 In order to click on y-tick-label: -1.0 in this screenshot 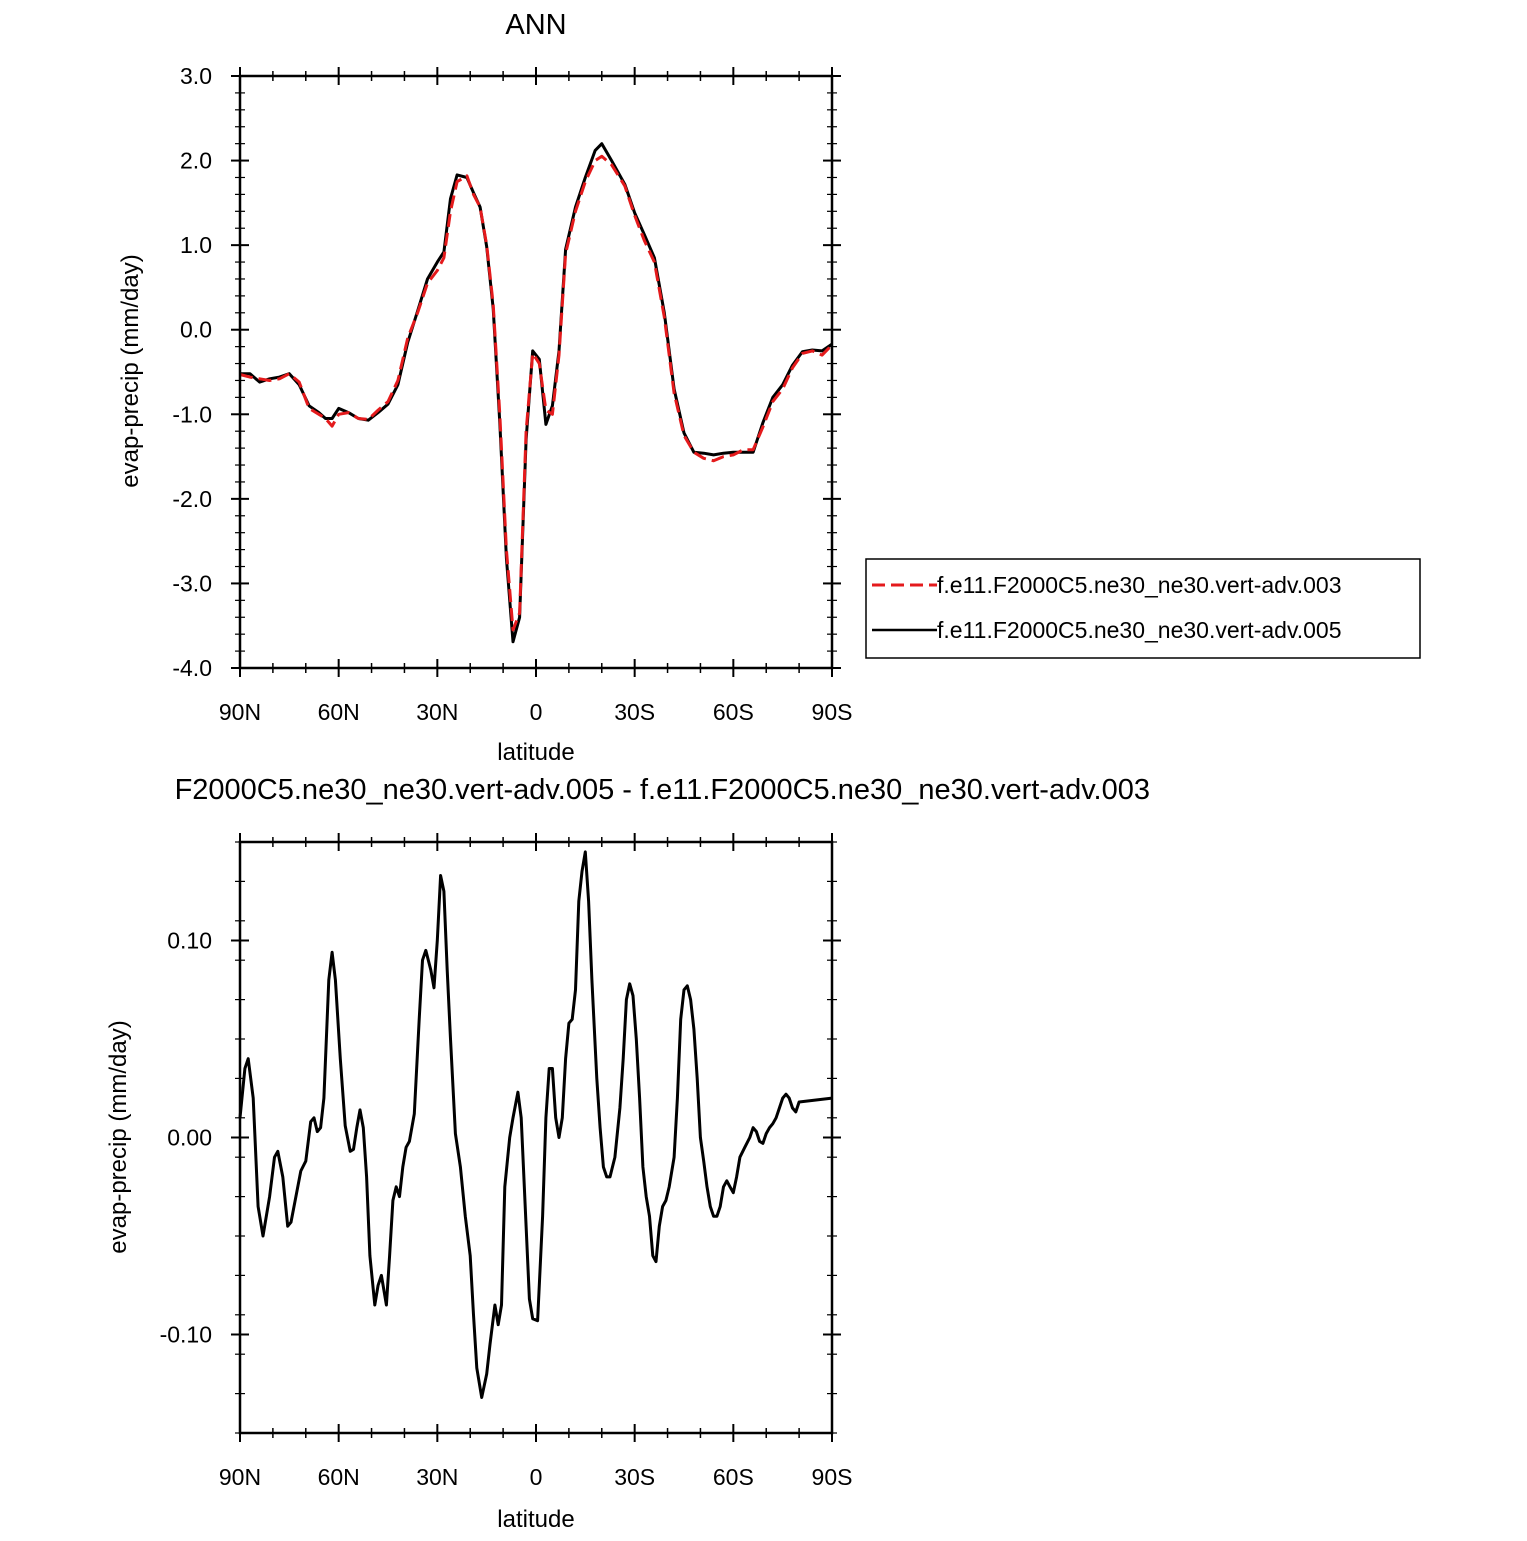, I will do `click(192, 414)`.